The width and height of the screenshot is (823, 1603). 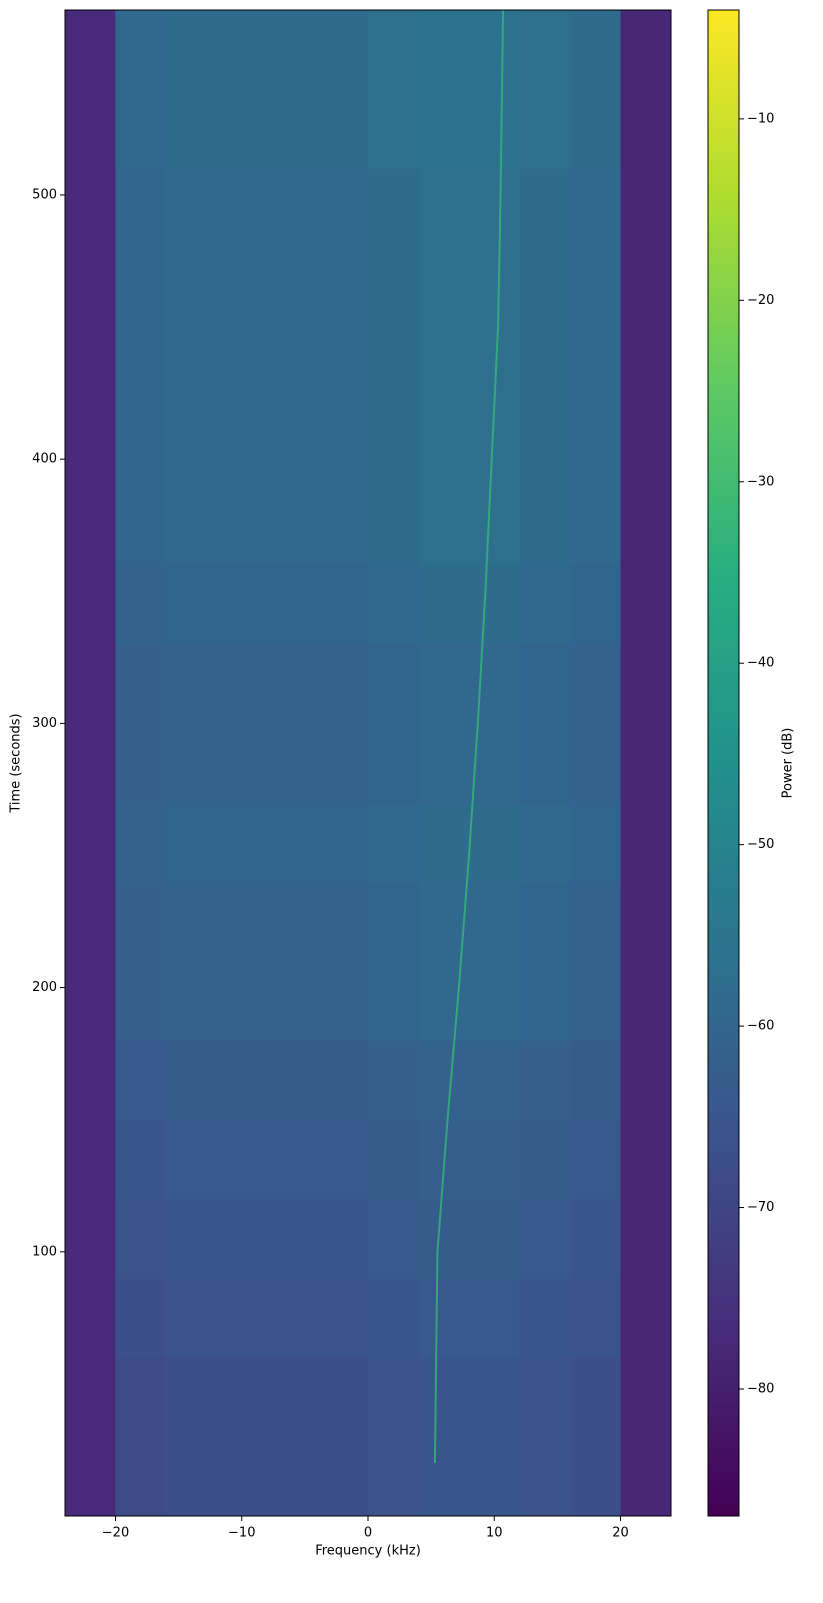 I want to click on colorbar-tick-label: −60, so click(x=760, y=1026).